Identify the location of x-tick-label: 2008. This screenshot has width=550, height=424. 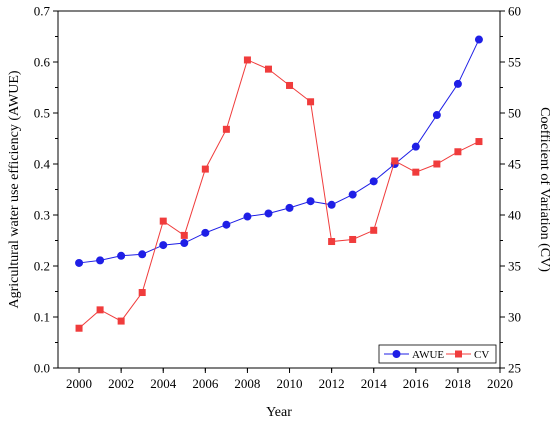
(247, 383).